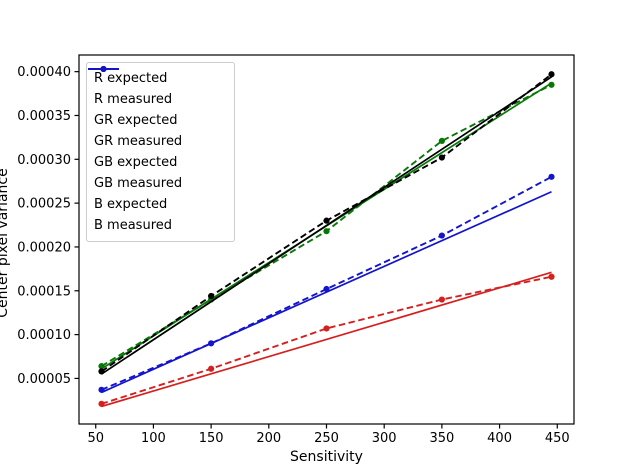  I want to click on legend-label-gb-measured: GB measured, so click(138, 183).